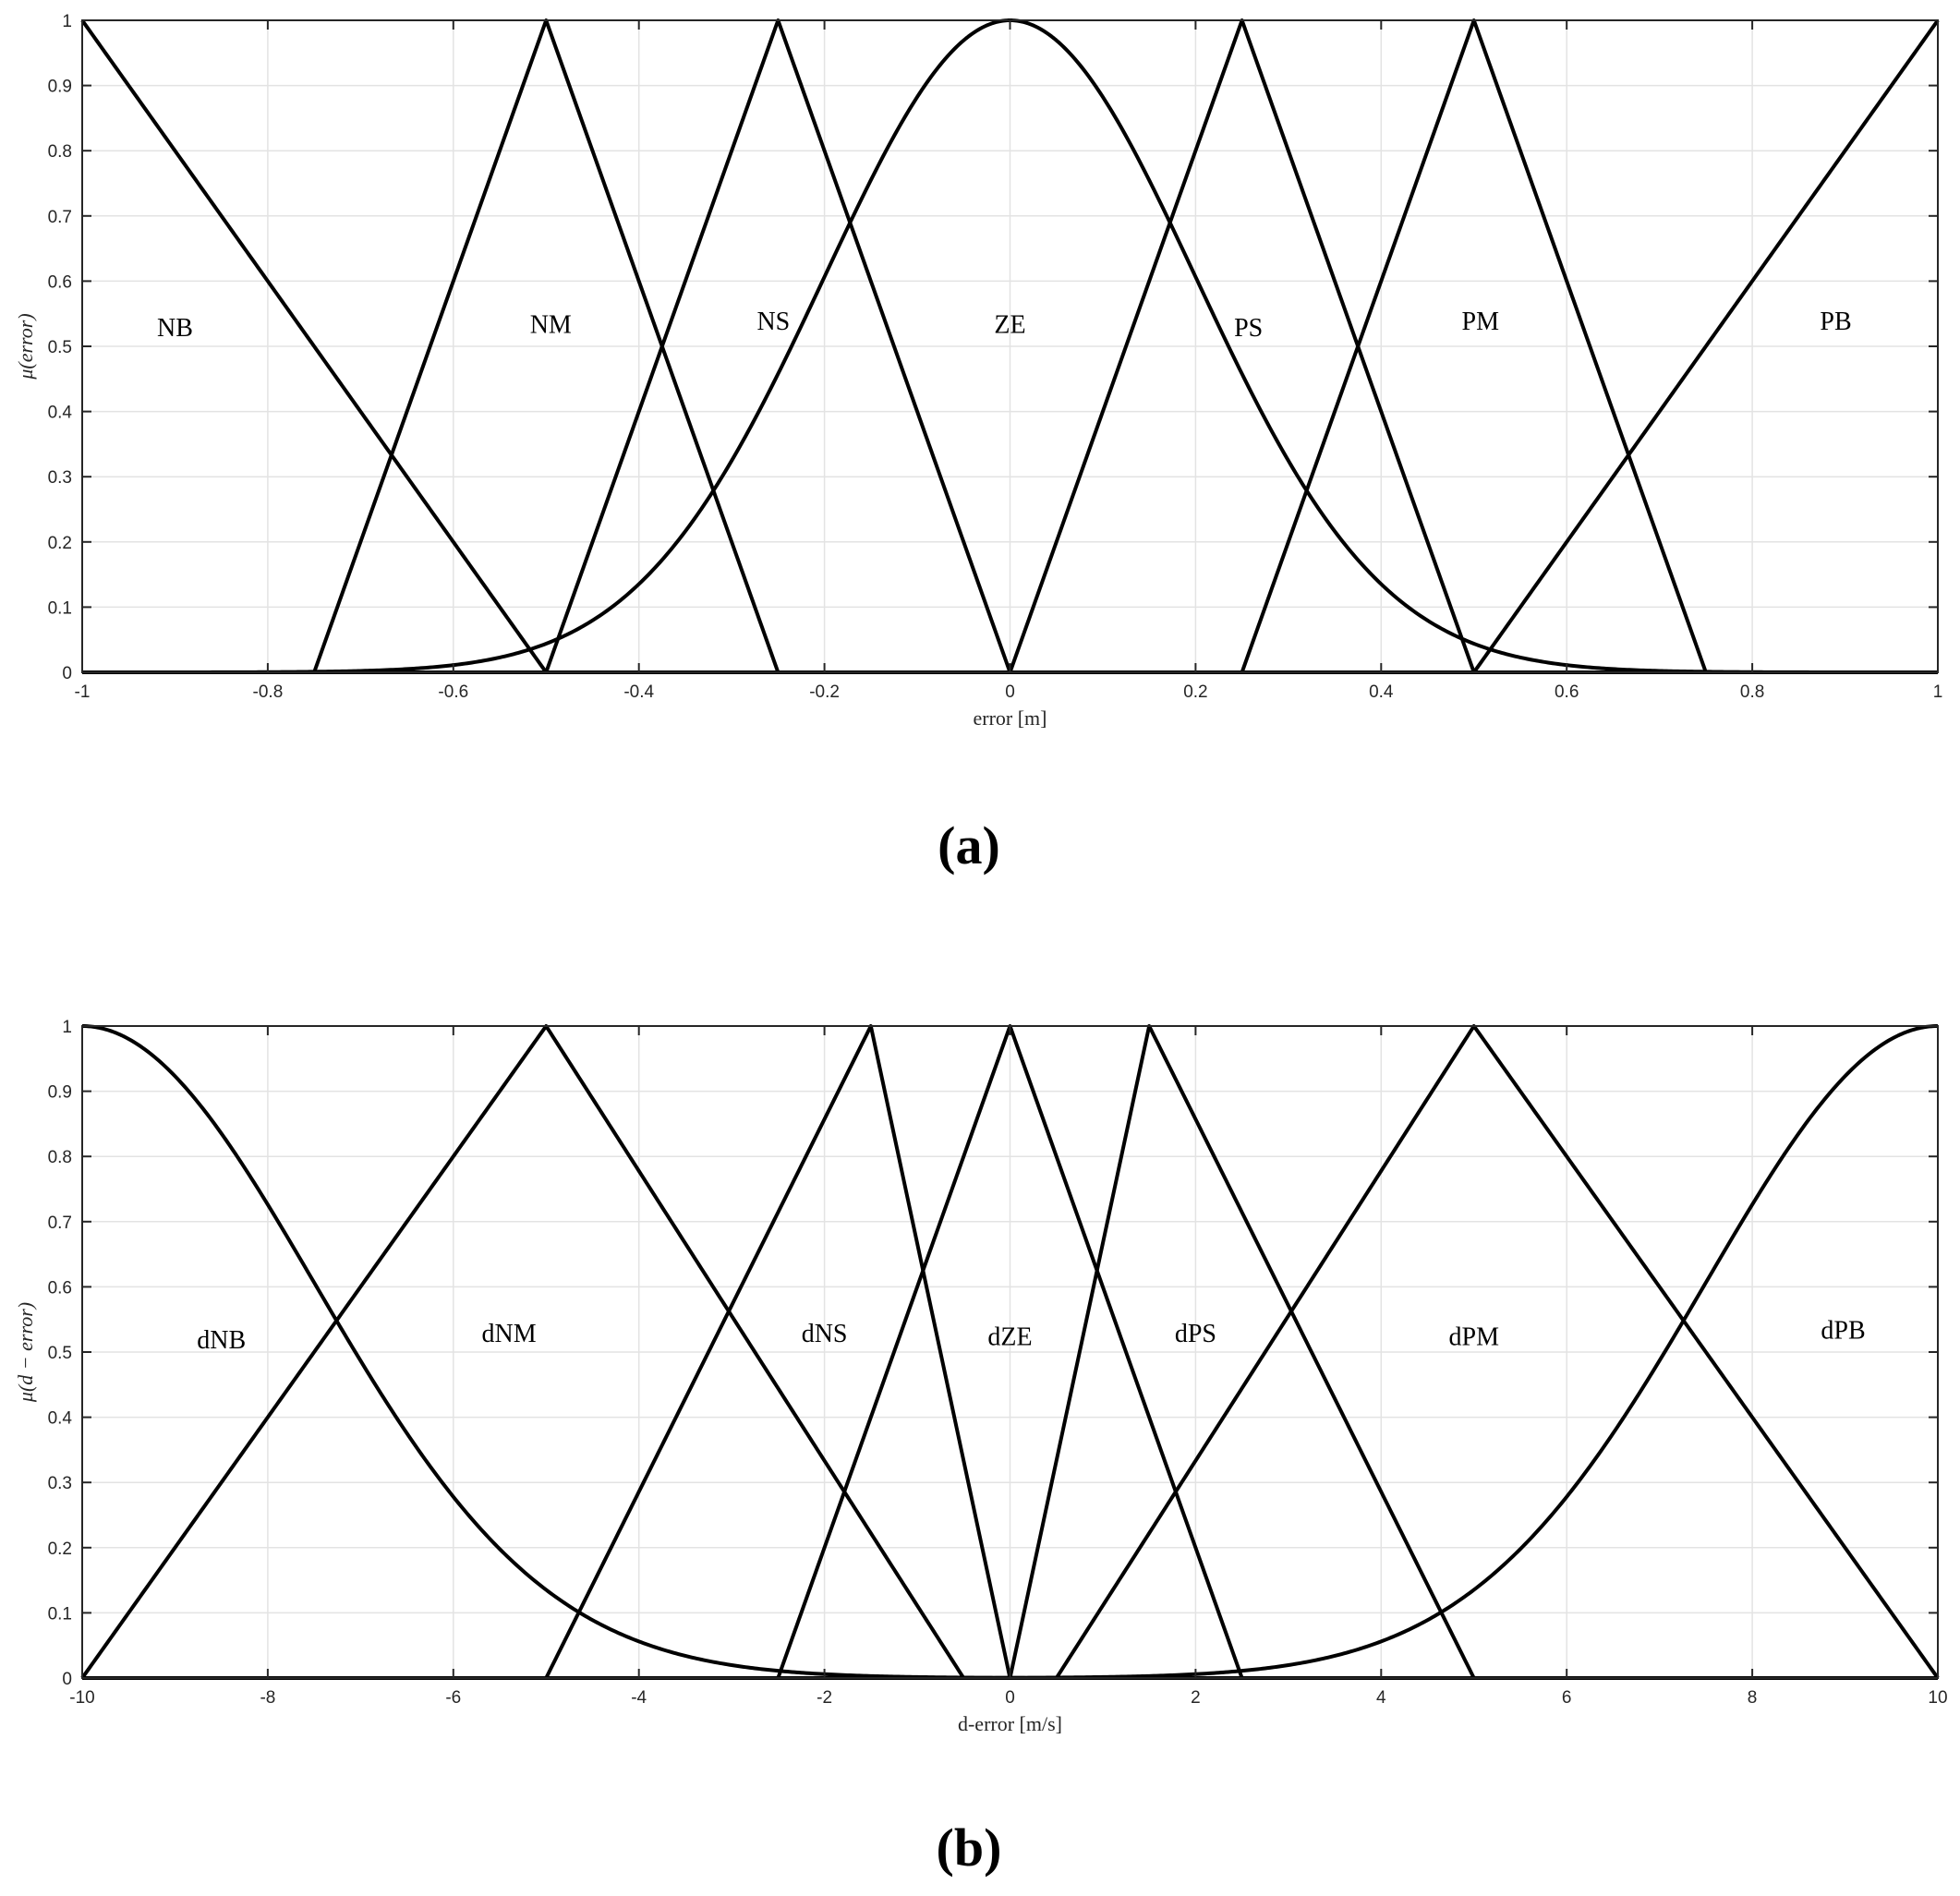  What do you see at coordinates (638, 692) in the screenshot?
I see `x-tick-label: -0.4` at bounding box center [638, 692].